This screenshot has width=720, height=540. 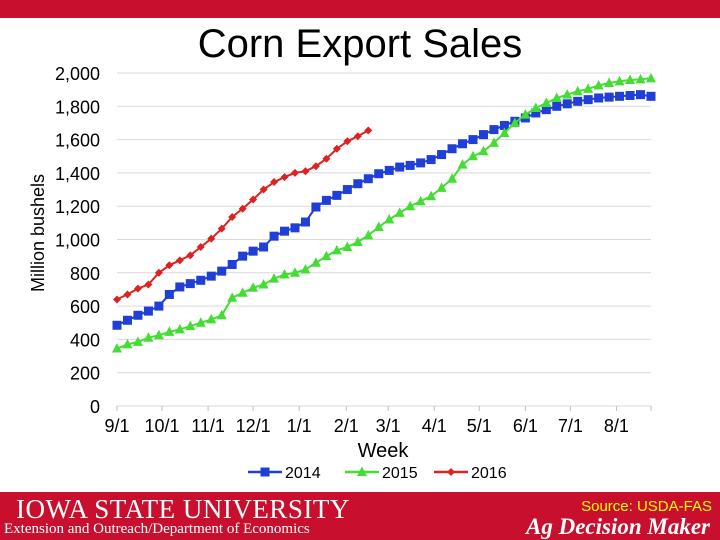 I want to click on legend: 2014 2015 2016, so click(x=377, y=473).